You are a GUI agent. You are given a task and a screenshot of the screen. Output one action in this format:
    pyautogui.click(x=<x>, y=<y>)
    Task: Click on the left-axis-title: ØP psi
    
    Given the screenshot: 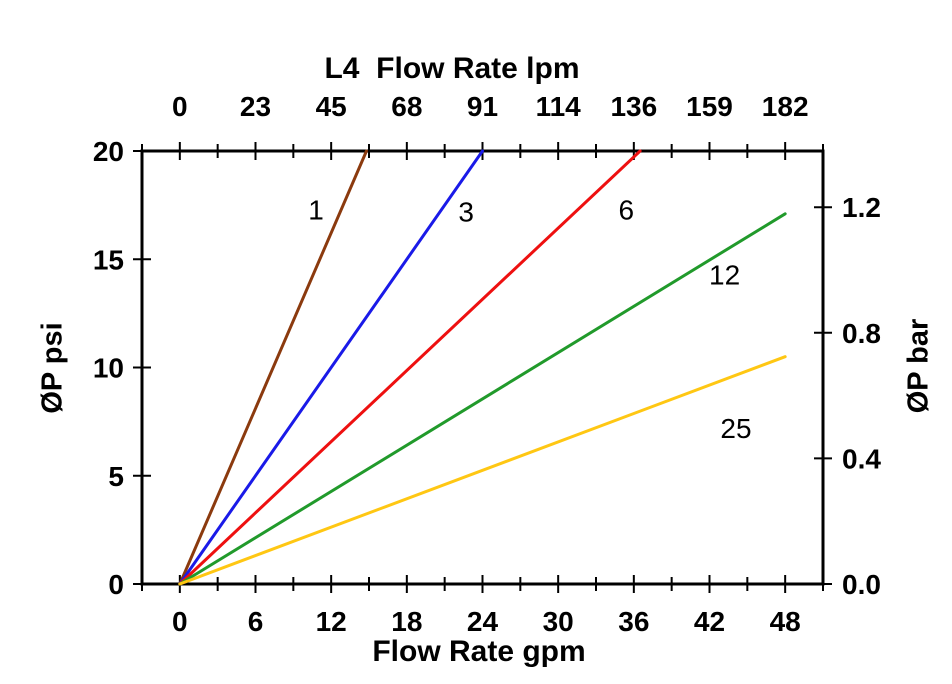 What is the action you would take?
    pyautogui.click(x=52, y=368)
    